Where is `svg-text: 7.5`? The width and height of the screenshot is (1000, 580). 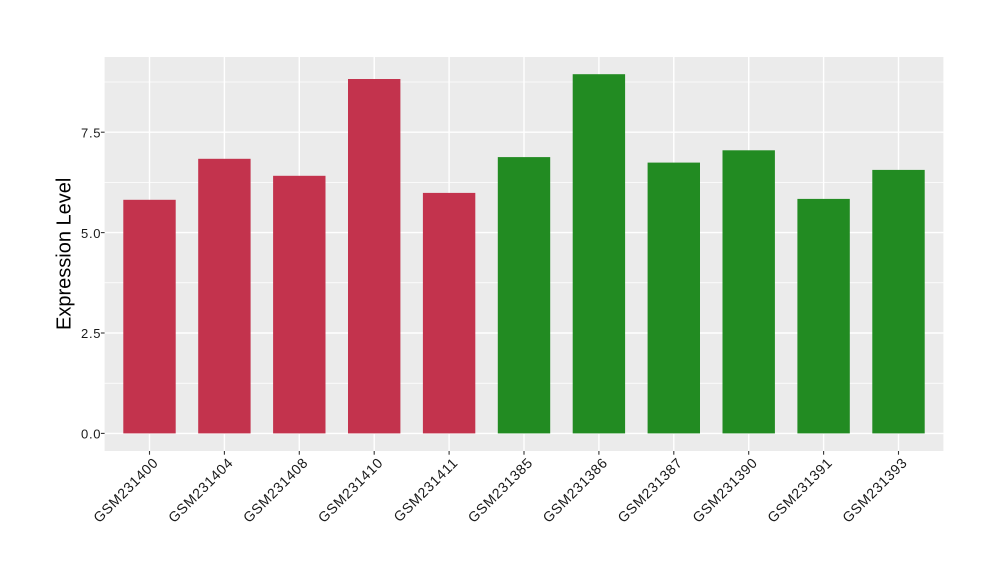 svg-text: 7.5 is located at coordinates (91, 132).